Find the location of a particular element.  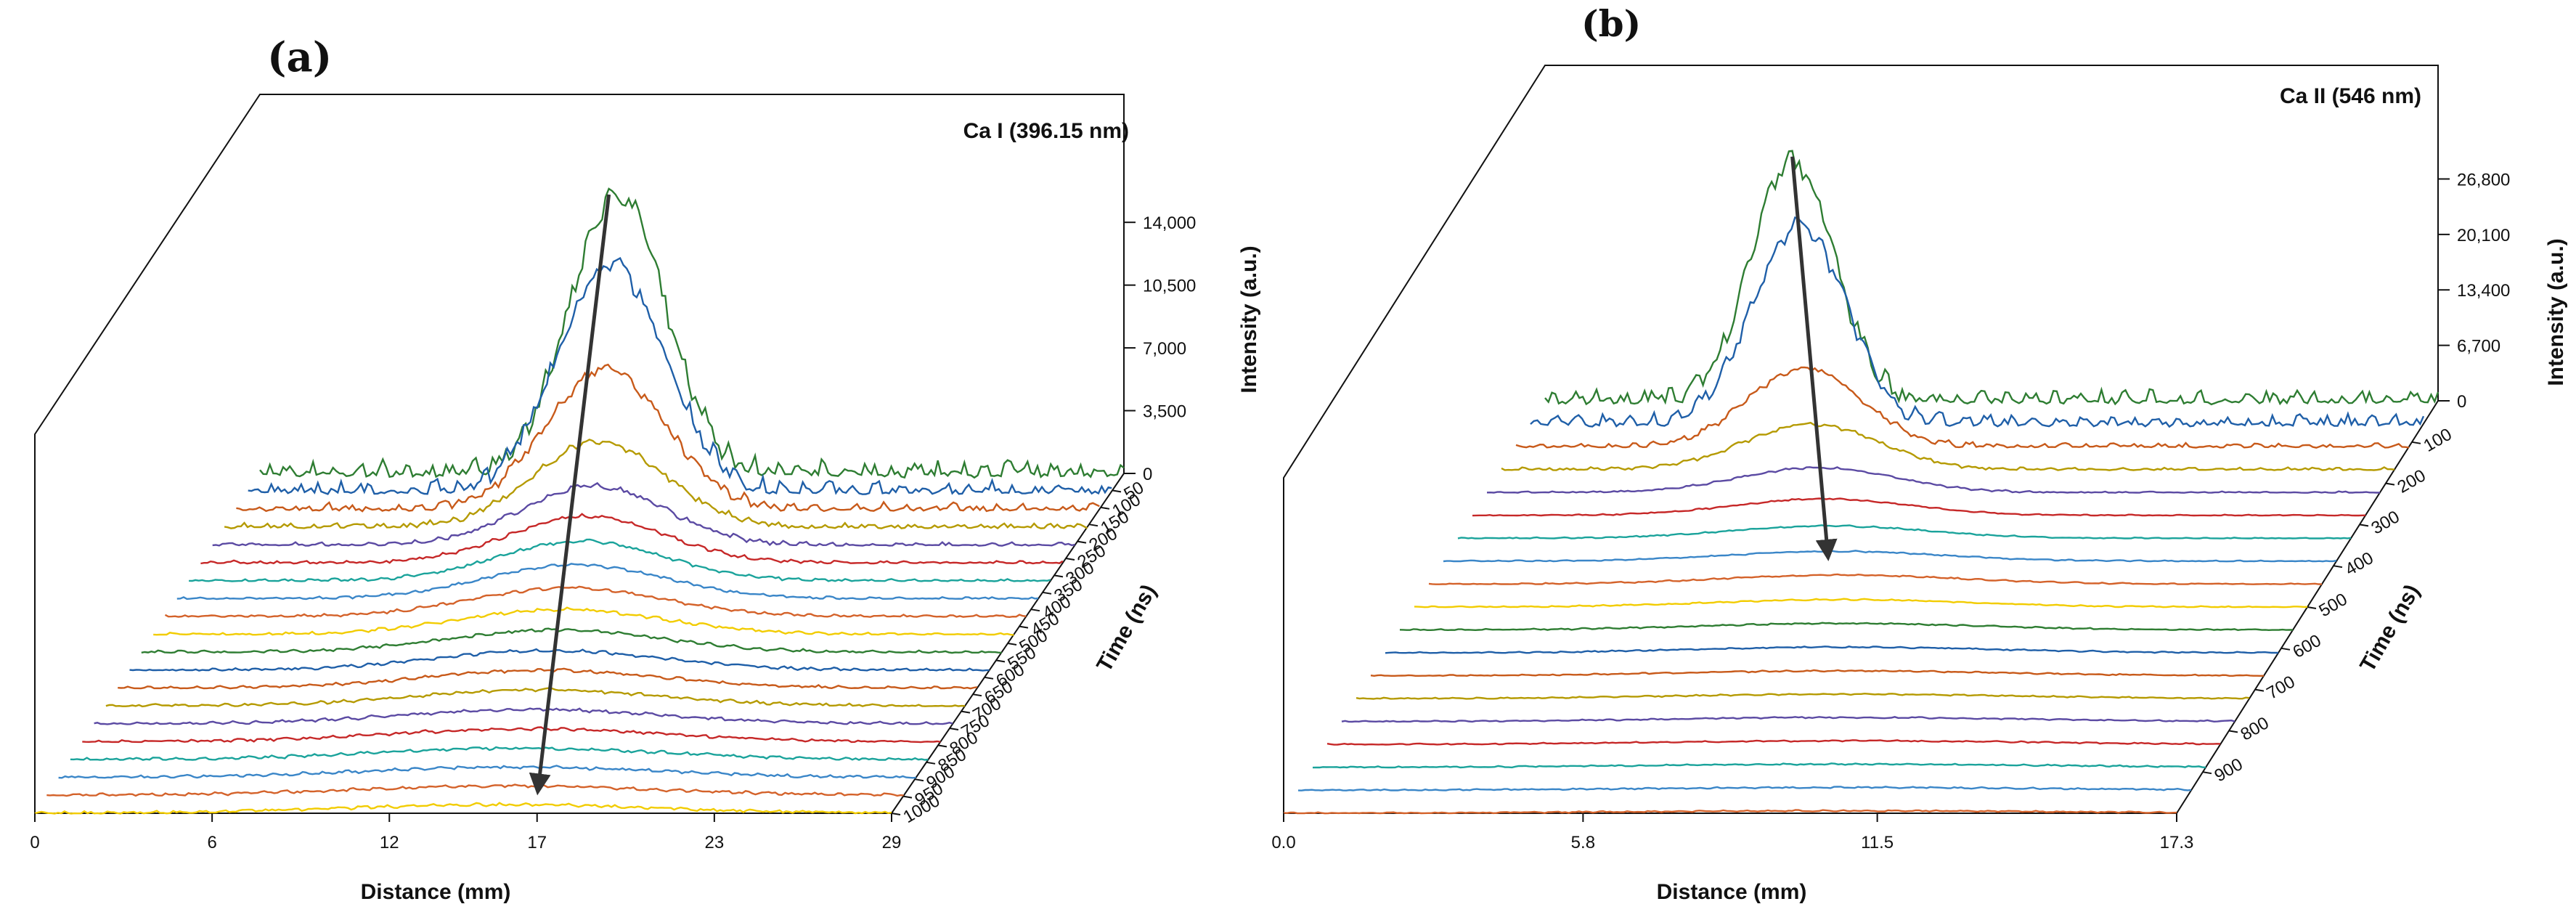

b-time-tick-label: 100 is located at coordinates (2438, 440).